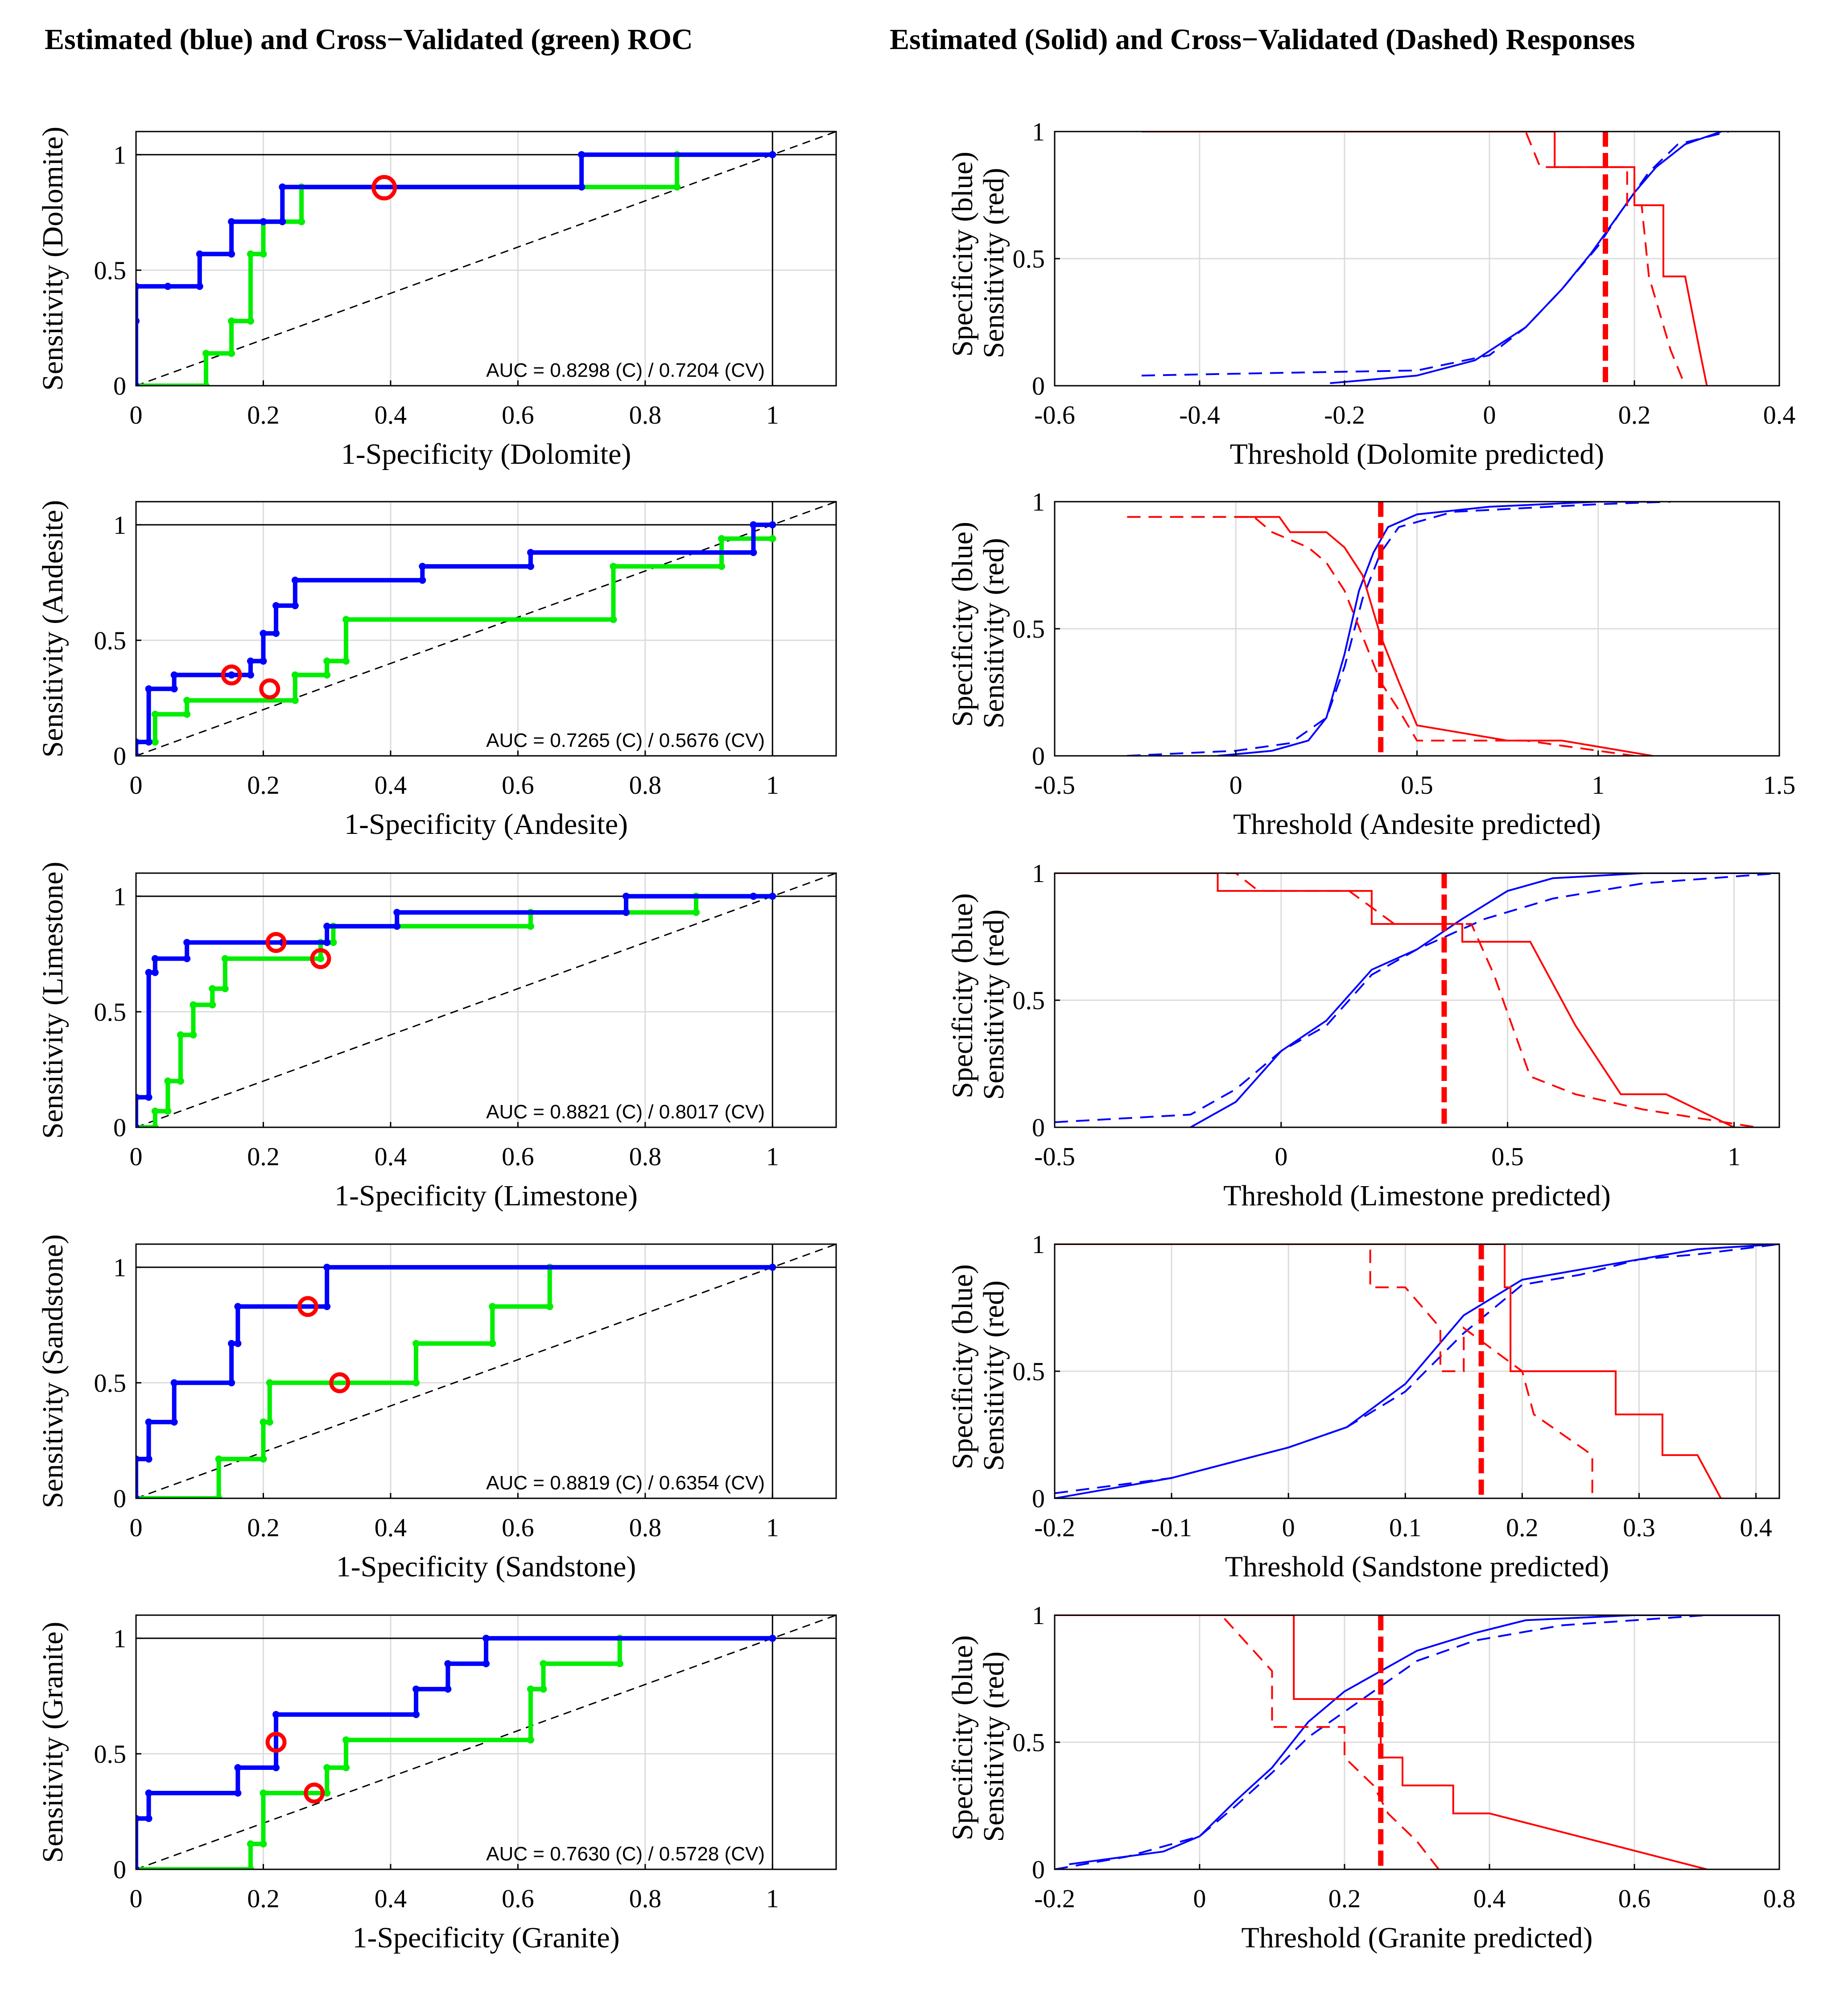  What do you see at coordinates (1734, 1157) in the screenshot?
I see `response-limestone-xtick-label: 1` at bounding box center [1734, 1157].